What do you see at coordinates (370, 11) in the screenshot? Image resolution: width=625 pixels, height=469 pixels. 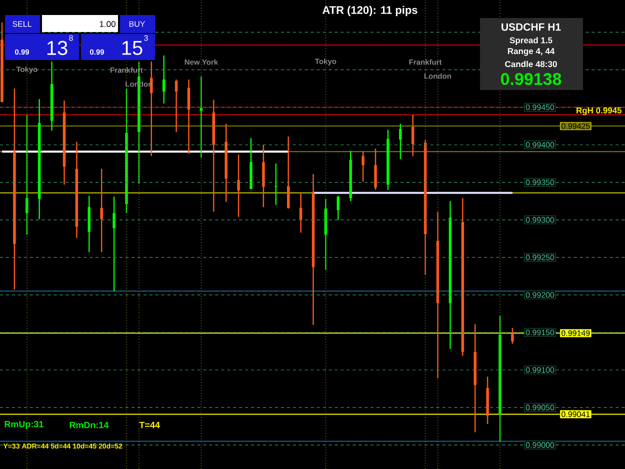 I see `text: ATR (120): 11 pips` at bounding box center [370, 11].